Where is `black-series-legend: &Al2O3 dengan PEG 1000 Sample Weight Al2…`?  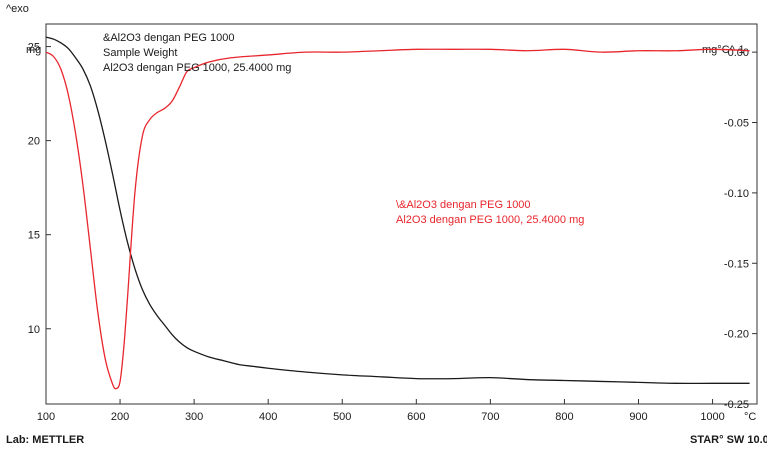
black-series-legend: &Al2O3 dengan PEG 1000 Sample Weight Al2… is located at coordinates (197, 53).